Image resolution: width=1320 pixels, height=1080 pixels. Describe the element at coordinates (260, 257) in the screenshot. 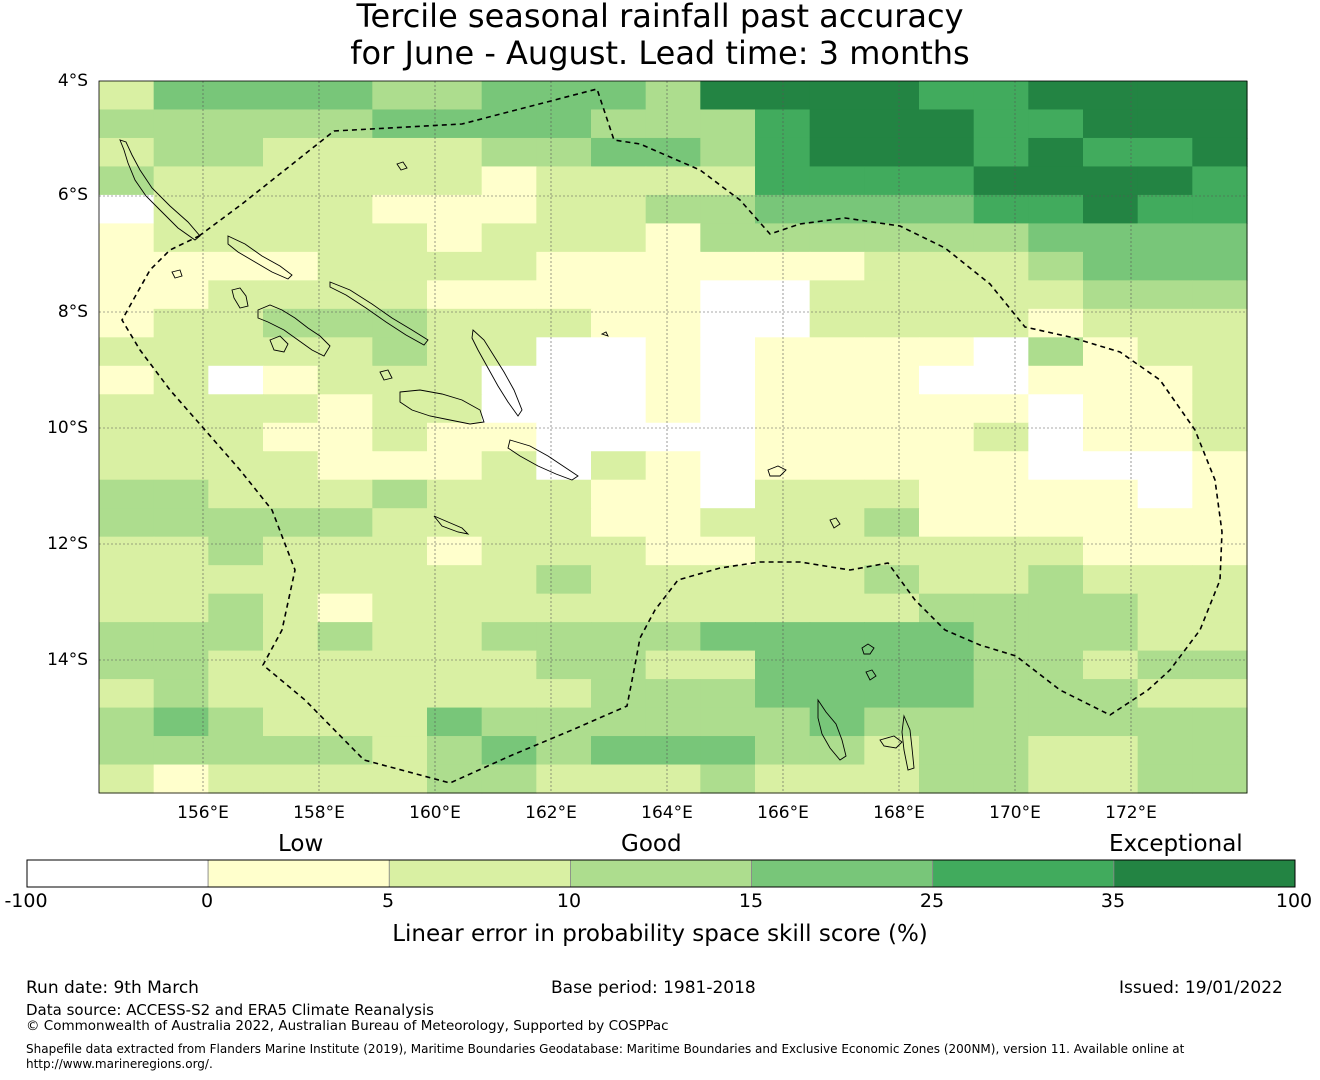

I see `choiseul-island` at that location.